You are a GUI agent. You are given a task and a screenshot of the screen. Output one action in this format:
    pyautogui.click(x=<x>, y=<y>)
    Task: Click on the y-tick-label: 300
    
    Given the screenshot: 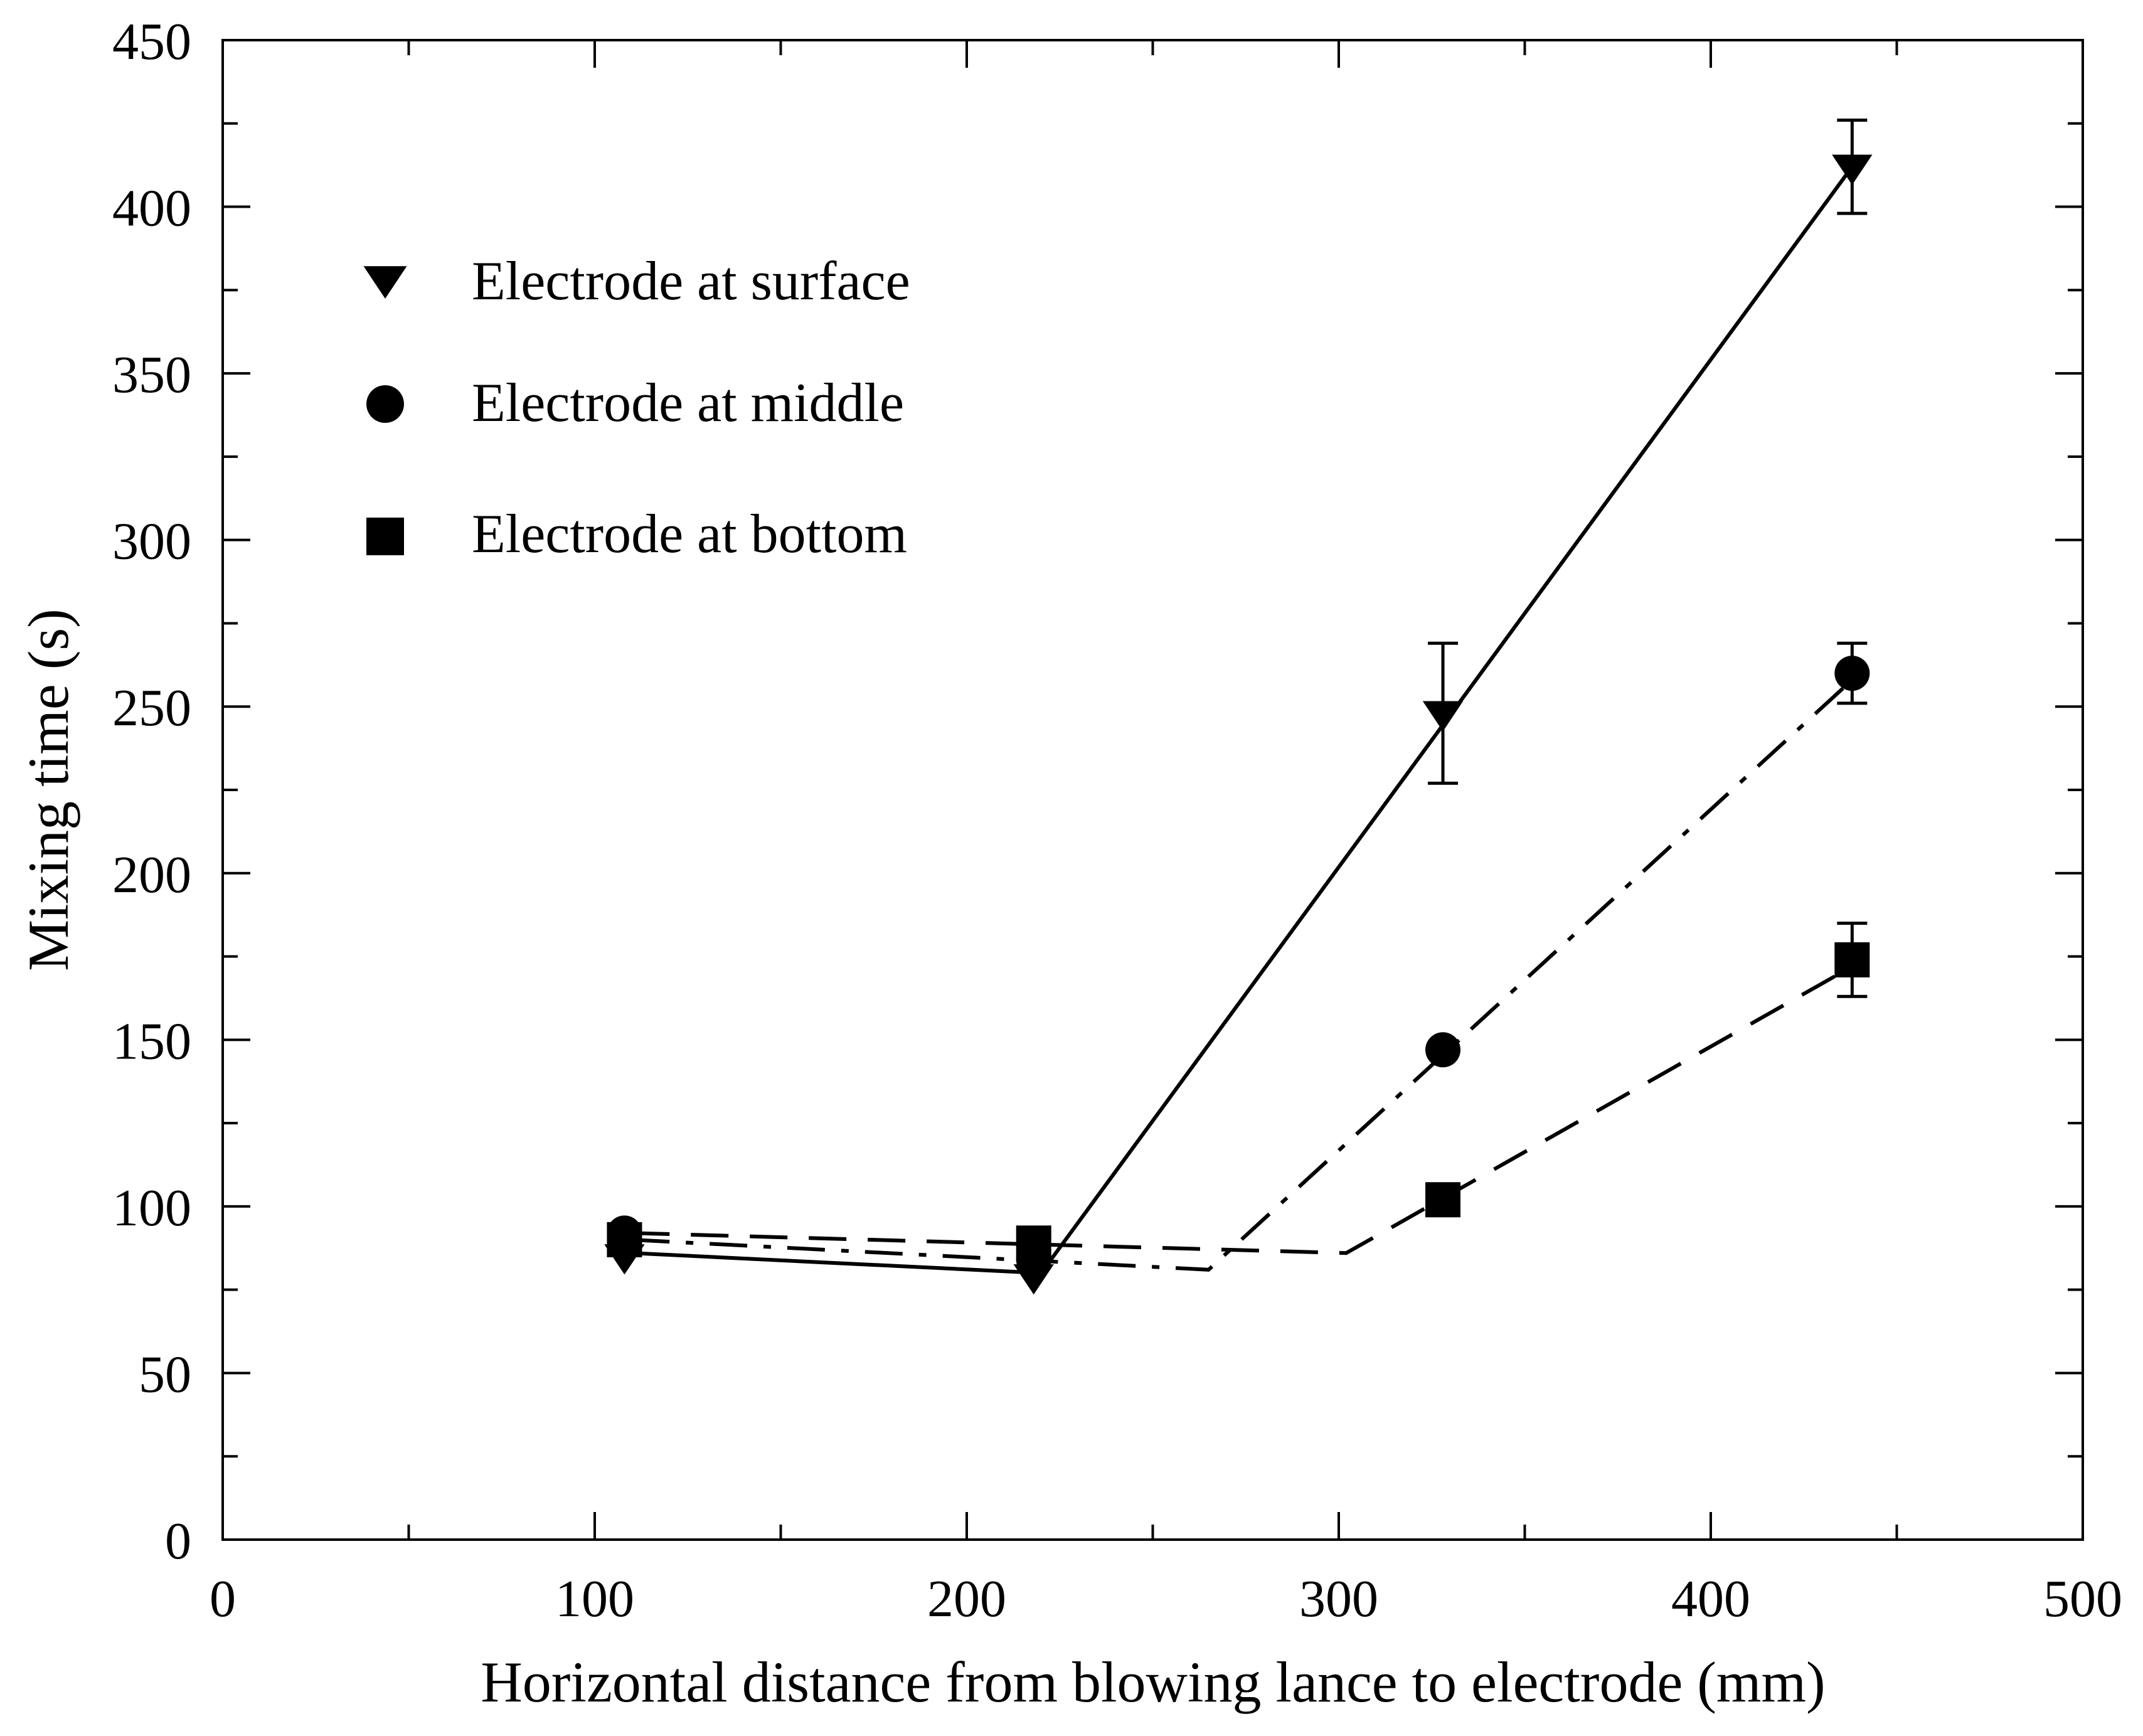 What is the action you would take?
    pyautogui.click(x=151, y=542)
    